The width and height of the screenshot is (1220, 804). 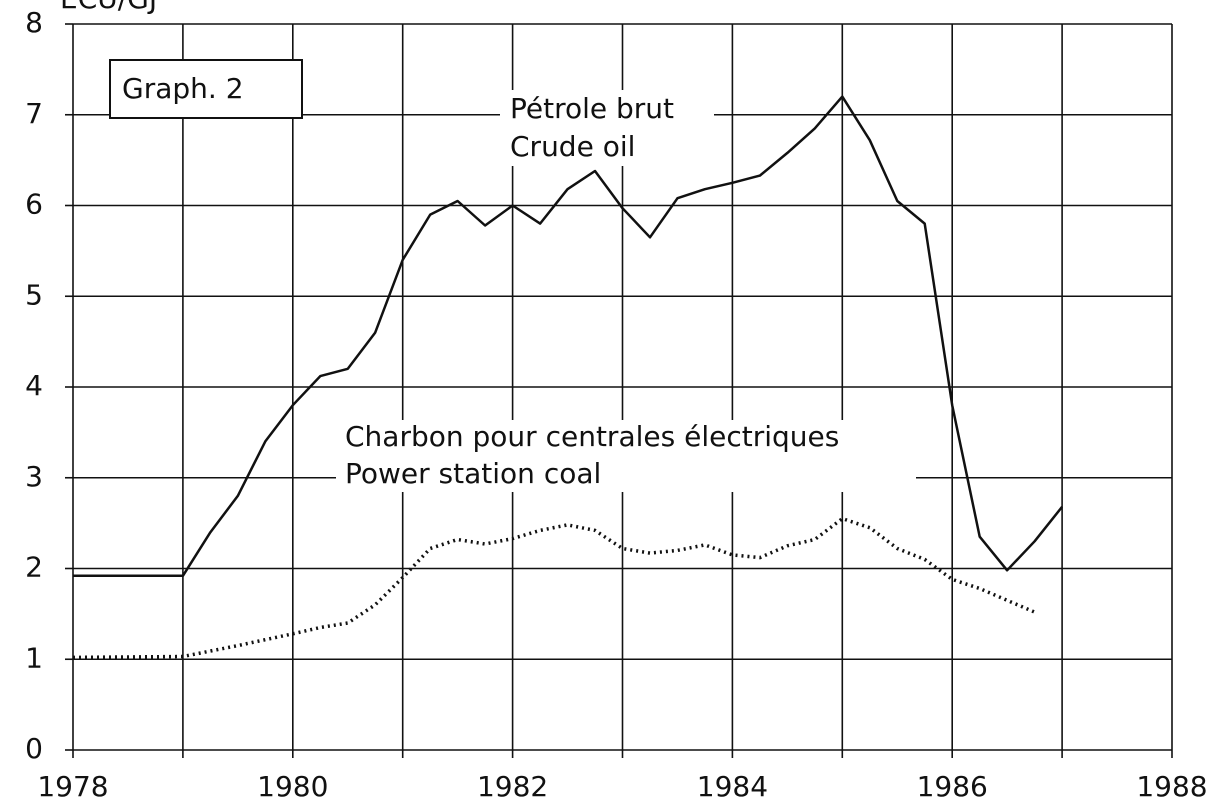 What do you see at coordinates (34, 748) in the screenshot?
I see `y-tick-label: 0` at bounding box center [34, 748].